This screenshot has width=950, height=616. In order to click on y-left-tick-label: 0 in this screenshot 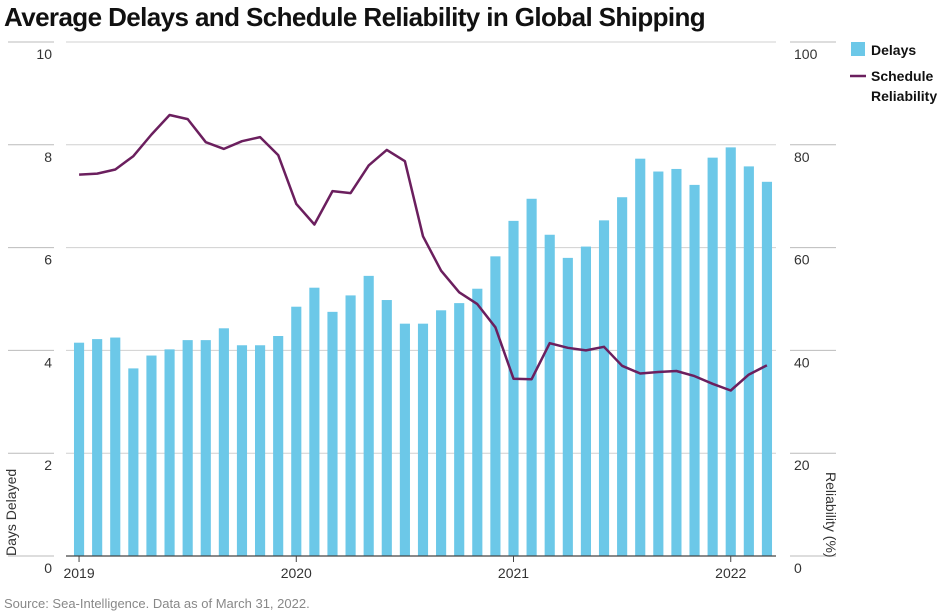, I will do `click(48, 568)`.